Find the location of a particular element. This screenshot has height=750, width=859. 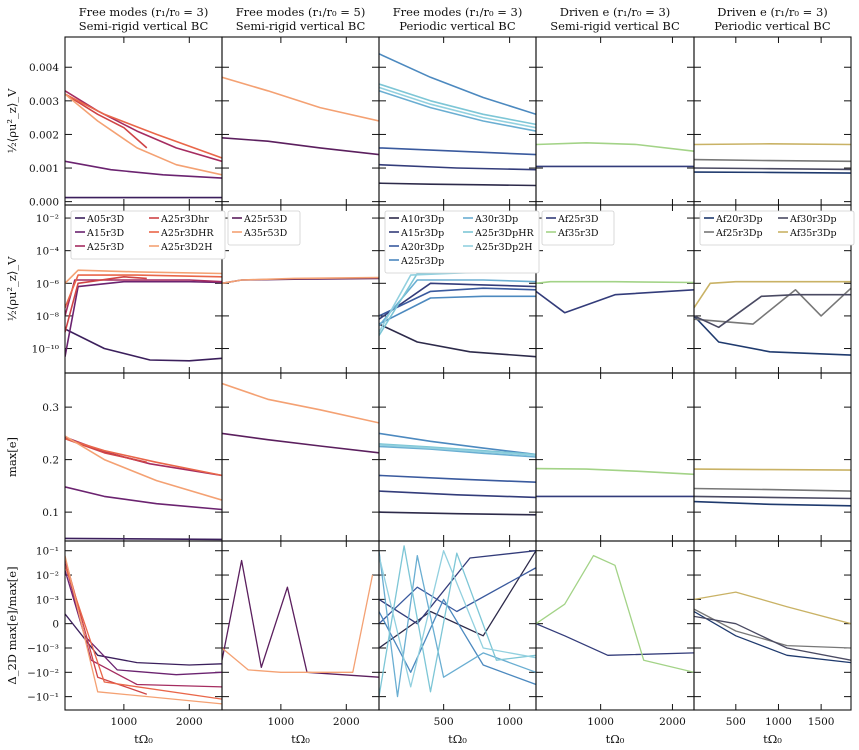

y-tick-label: 10⁻⁸ is located at coordinates (47, 317).